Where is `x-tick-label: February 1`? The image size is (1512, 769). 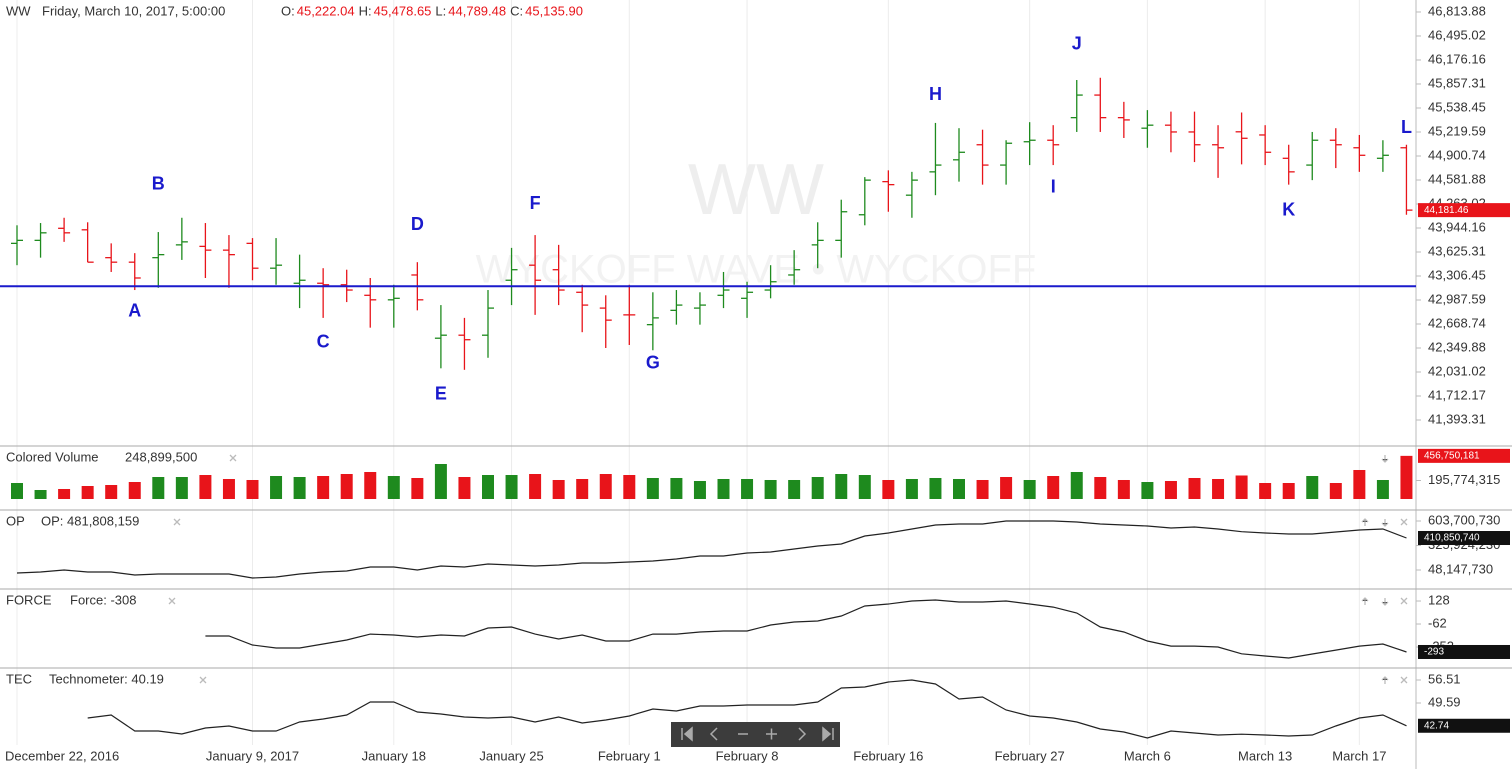 x-tick-label: February 1 is located at coordinates (629, 755).